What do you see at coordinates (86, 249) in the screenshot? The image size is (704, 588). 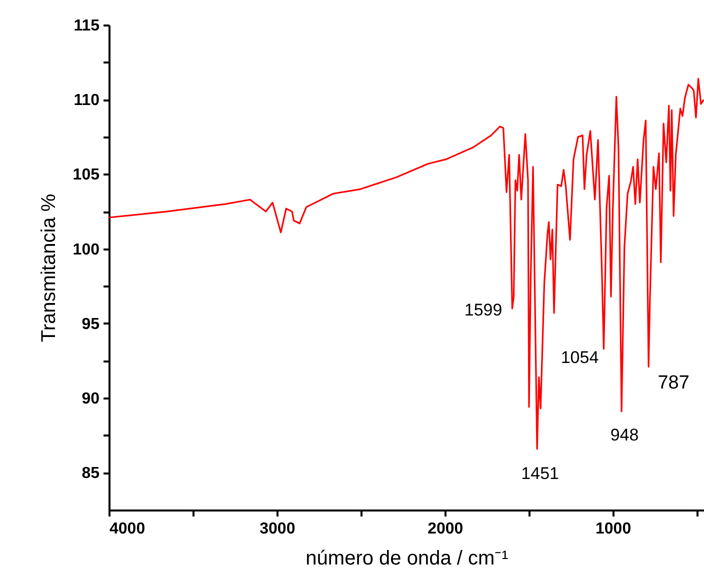 I see `y-tick-label: 100` at bounding box center [86, 249].